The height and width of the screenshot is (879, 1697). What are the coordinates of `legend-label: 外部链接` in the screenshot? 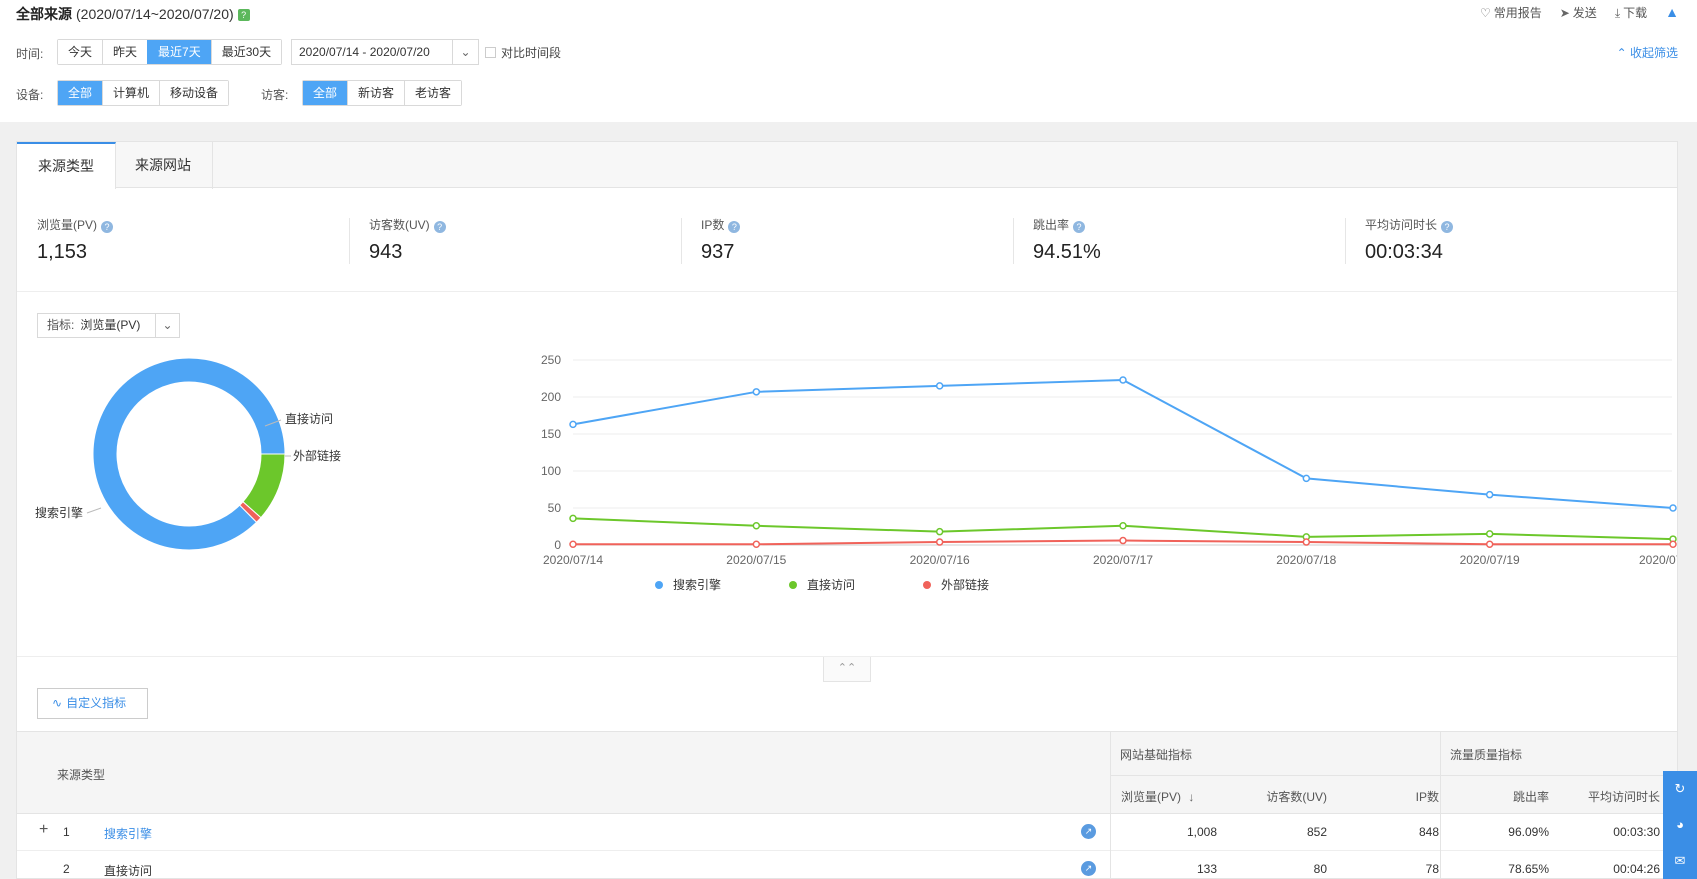 It's located at (965, 584).